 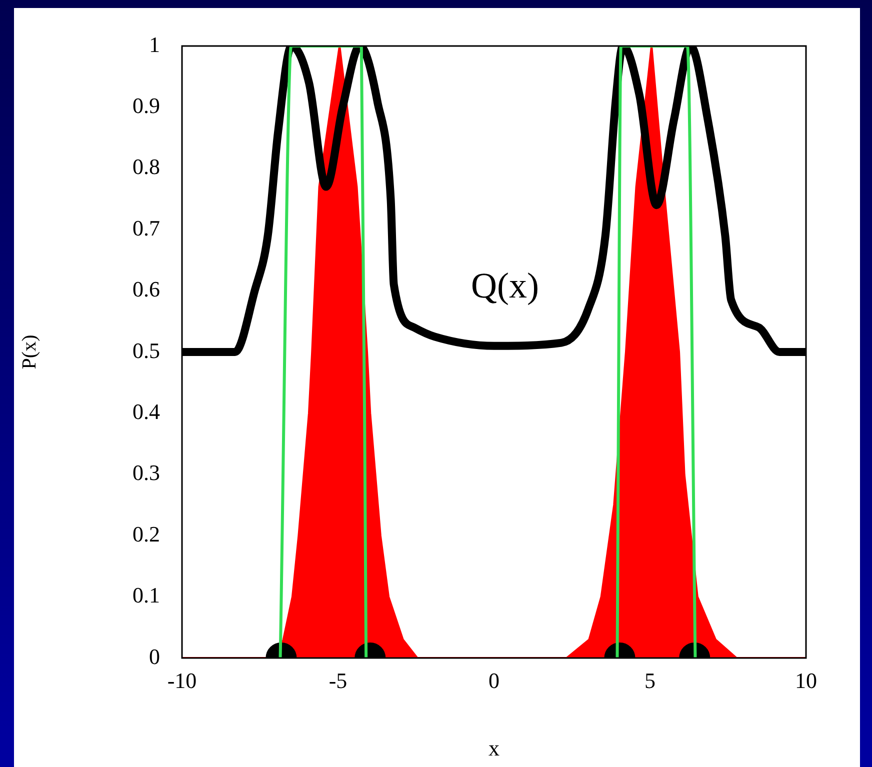 I want to click on y-tick-label: 0.9, so click(x=146, y=105).